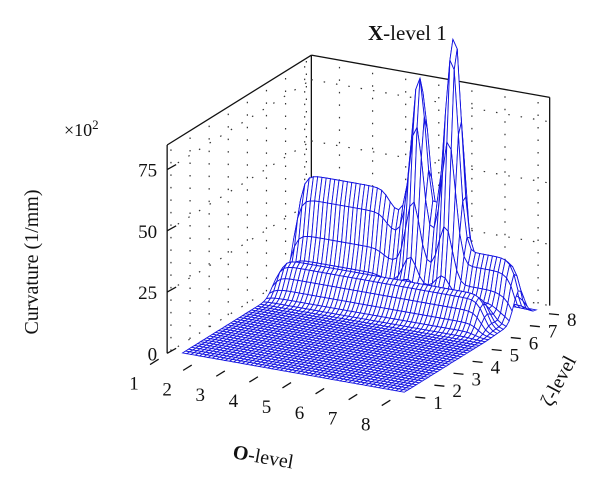 The height and width of the screenshot is (492, 600). I want to click on x-tick-label: 2, so click(167, 389).